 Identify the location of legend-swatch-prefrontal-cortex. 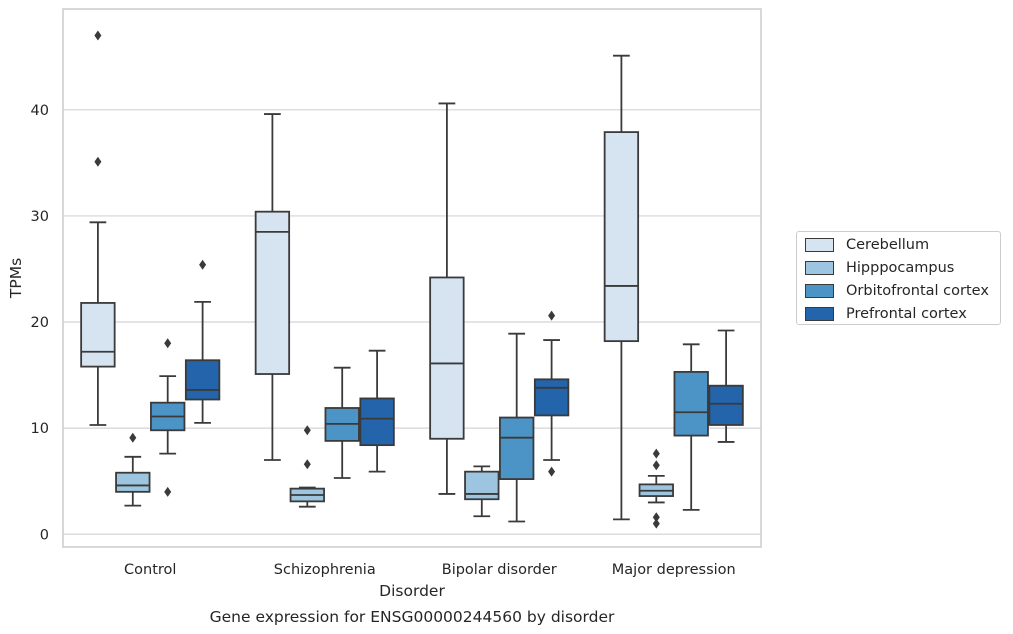
(819, 314).